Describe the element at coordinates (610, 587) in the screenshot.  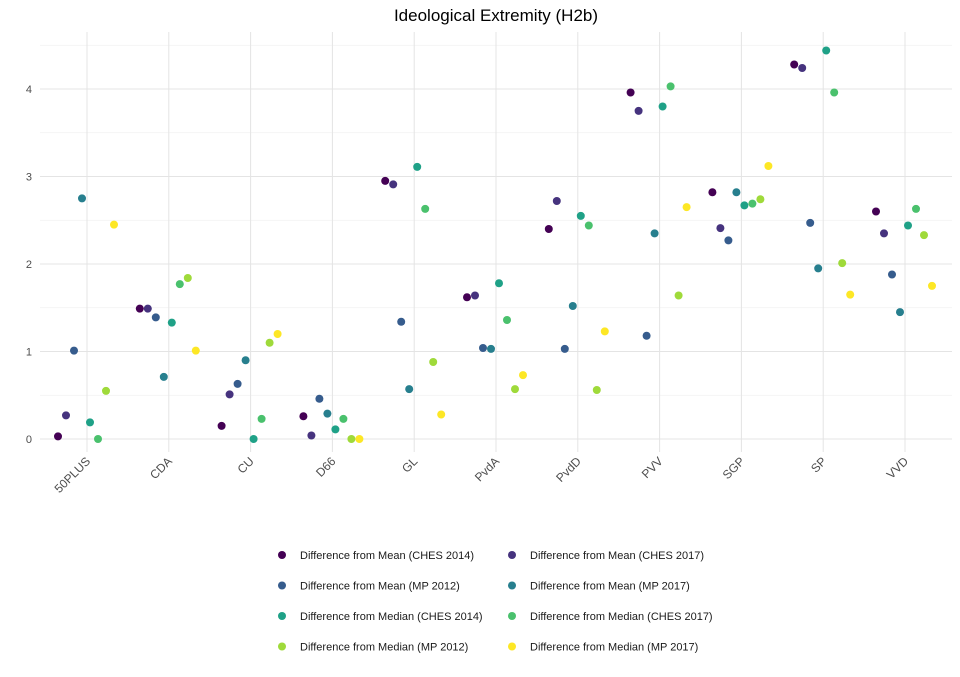
I see `legend-label: Difference from Mean (MP 2017)` at that location.